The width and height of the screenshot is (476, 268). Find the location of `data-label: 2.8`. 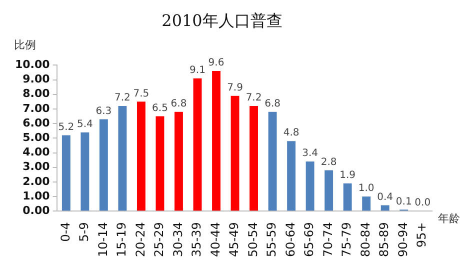

data-label: 2.8 is located at coordinates (328, 162).